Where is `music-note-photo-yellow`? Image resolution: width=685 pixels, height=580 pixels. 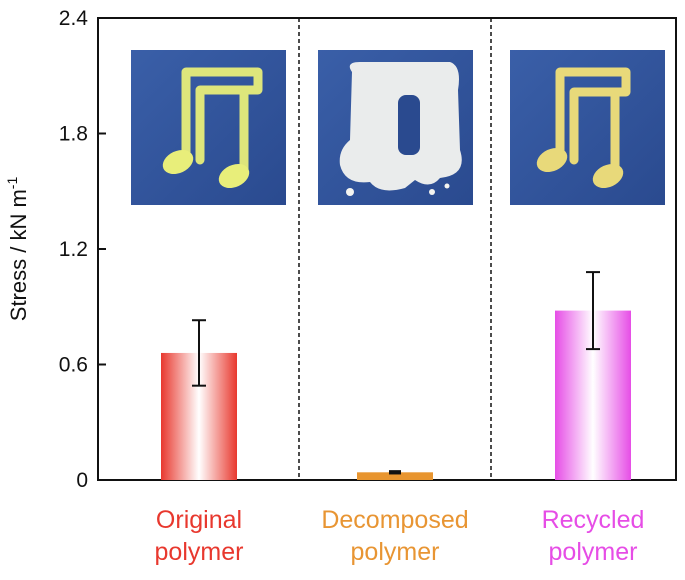 music-note-photo-yellow is located at coordinates (208, 127).